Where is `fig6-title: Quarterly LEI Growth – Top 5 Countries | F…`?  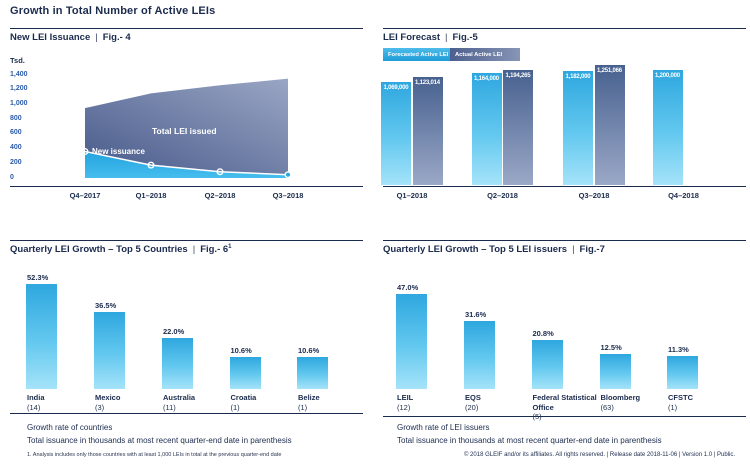 fig6-title: Quarterly LEI Growth – Top 5 Countries | F… is located at coordinates (121, 249).